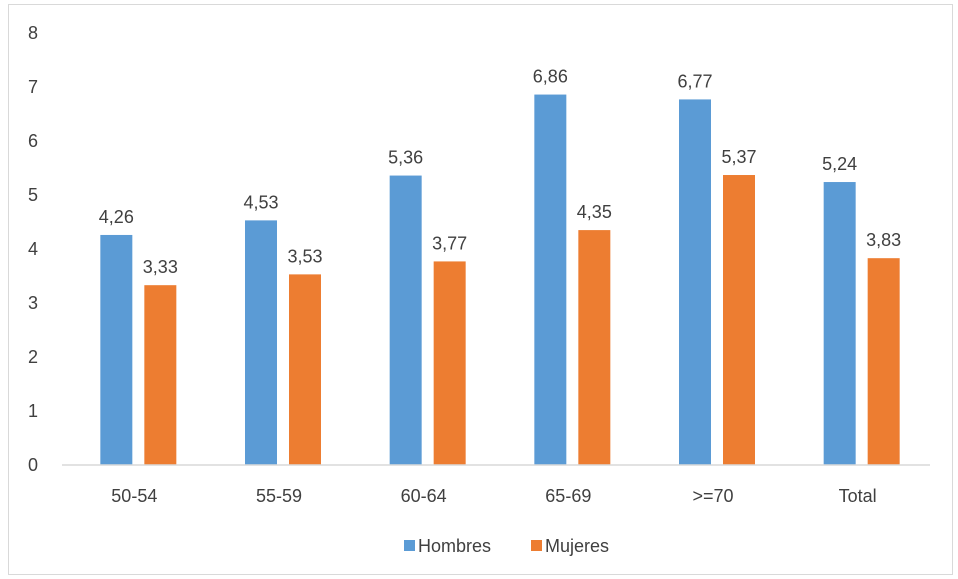 The width and height of the screenshot is (958, 579). Describe the element at coordinates (409, 545) in the screenshot. I see `legend-swatch-hombres` at that location.